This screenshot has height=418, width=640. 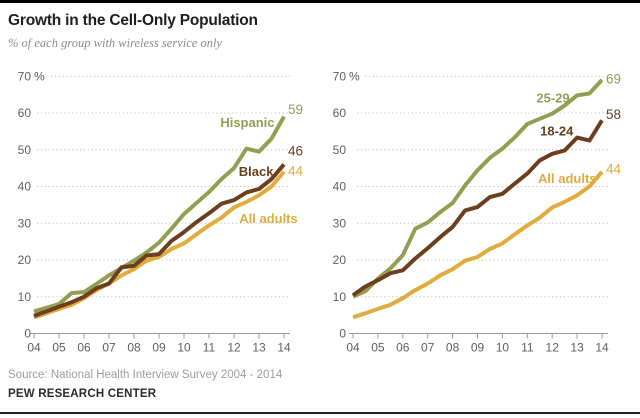 What do you see at coordinates (159, 240) in the screenshot?
I see `line-black` at bounding box center [159, 240].